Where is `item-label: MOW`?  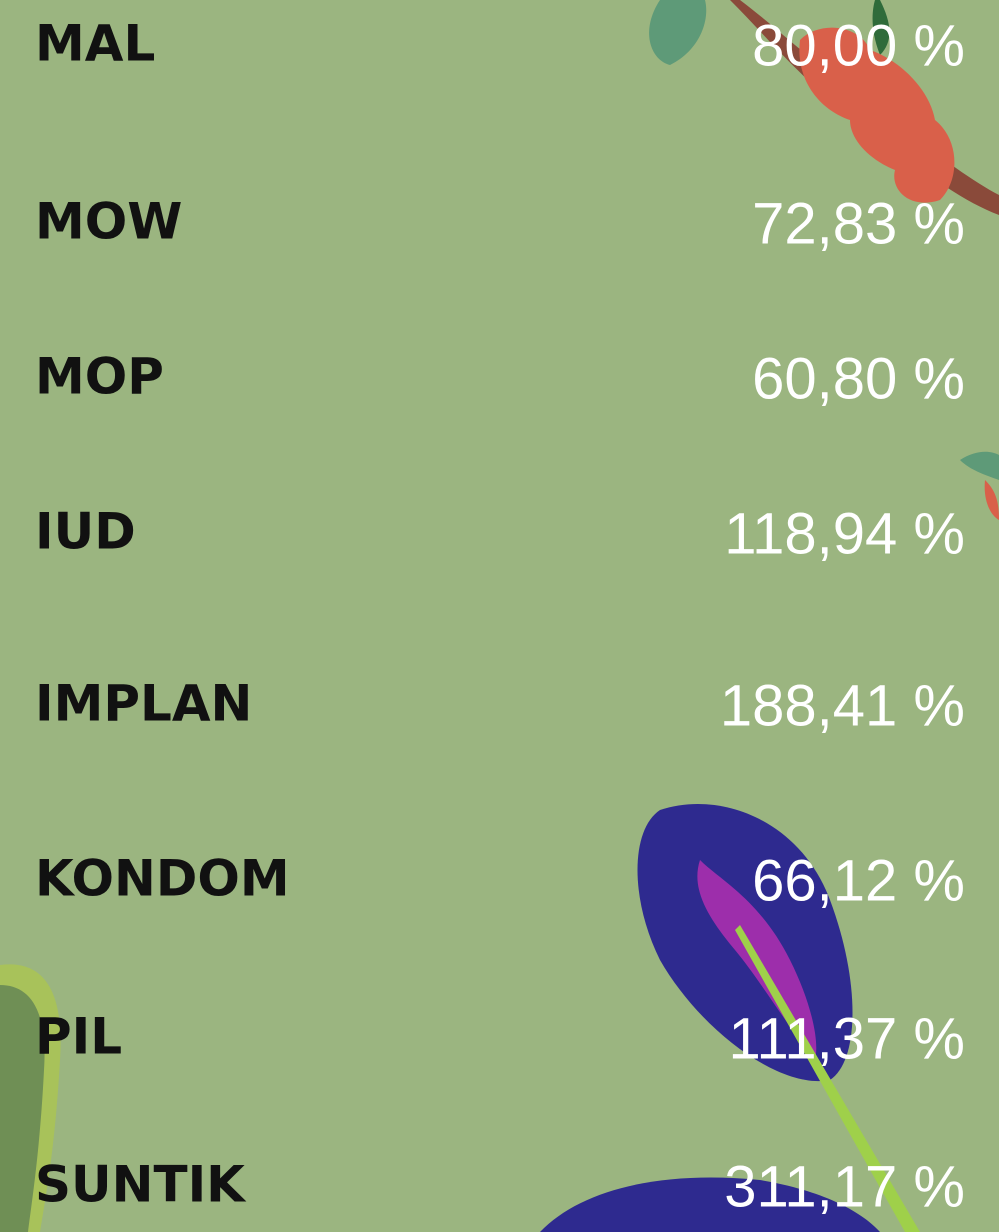
item-label: MOW is located at coordinates (108, 222).